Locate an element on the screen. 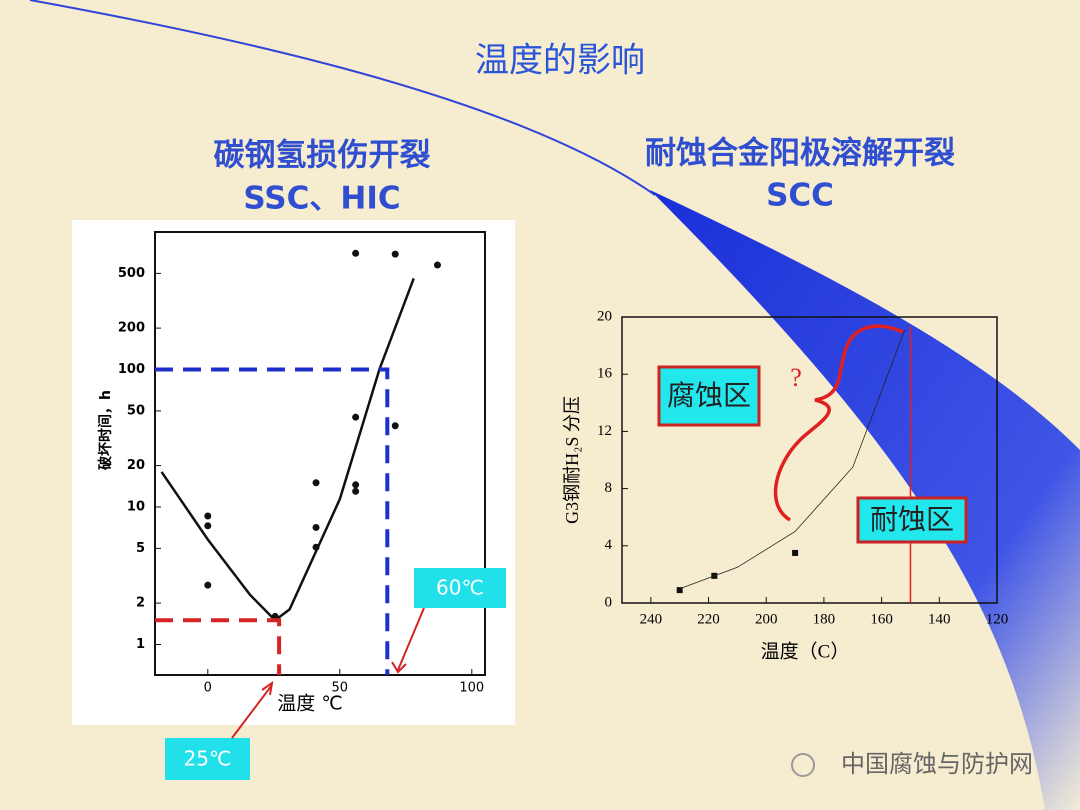 Image resolution: width=1080 pixels, height=810 pixels. x-tick-label: 120 is located at coordinates (997, 619).